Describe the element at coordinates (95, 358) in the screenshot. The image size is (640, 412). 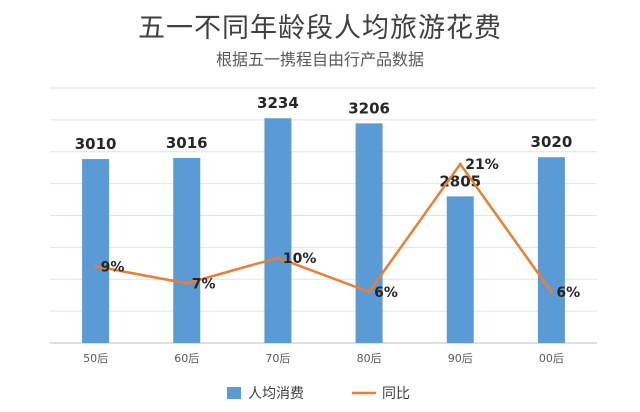
I see `x-tick-label: 50后` at that location.